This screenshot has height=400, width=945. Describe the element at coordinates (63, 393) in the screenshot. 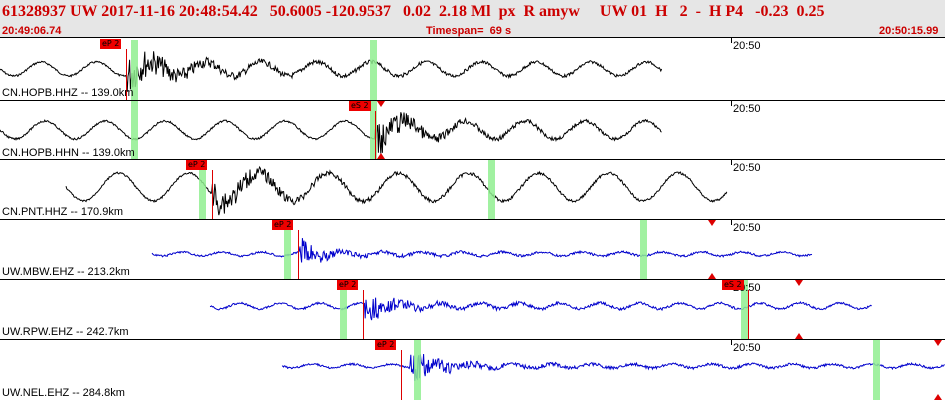

I see `trace-label: UW.NEL.EHZ -- 284.8km` at that location.